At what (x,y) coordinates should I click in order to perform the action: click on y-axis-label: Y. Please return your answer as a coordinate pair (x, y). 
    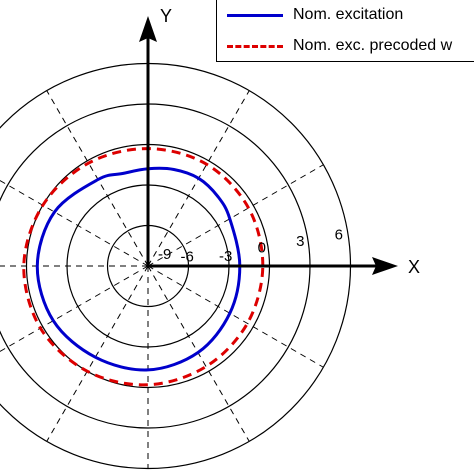
    Looking at the image, I should click on (166, 16).